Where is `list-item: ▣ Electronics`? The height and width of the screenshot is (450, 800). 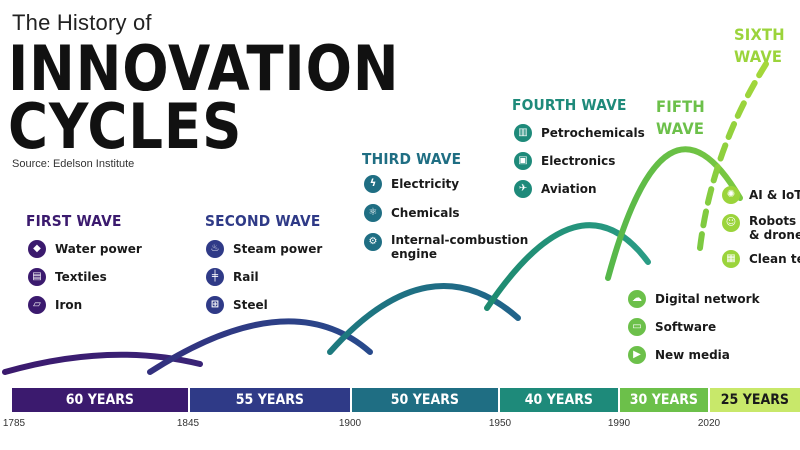
list-item: ▣ Electronics is located at coordinates (579, 161).